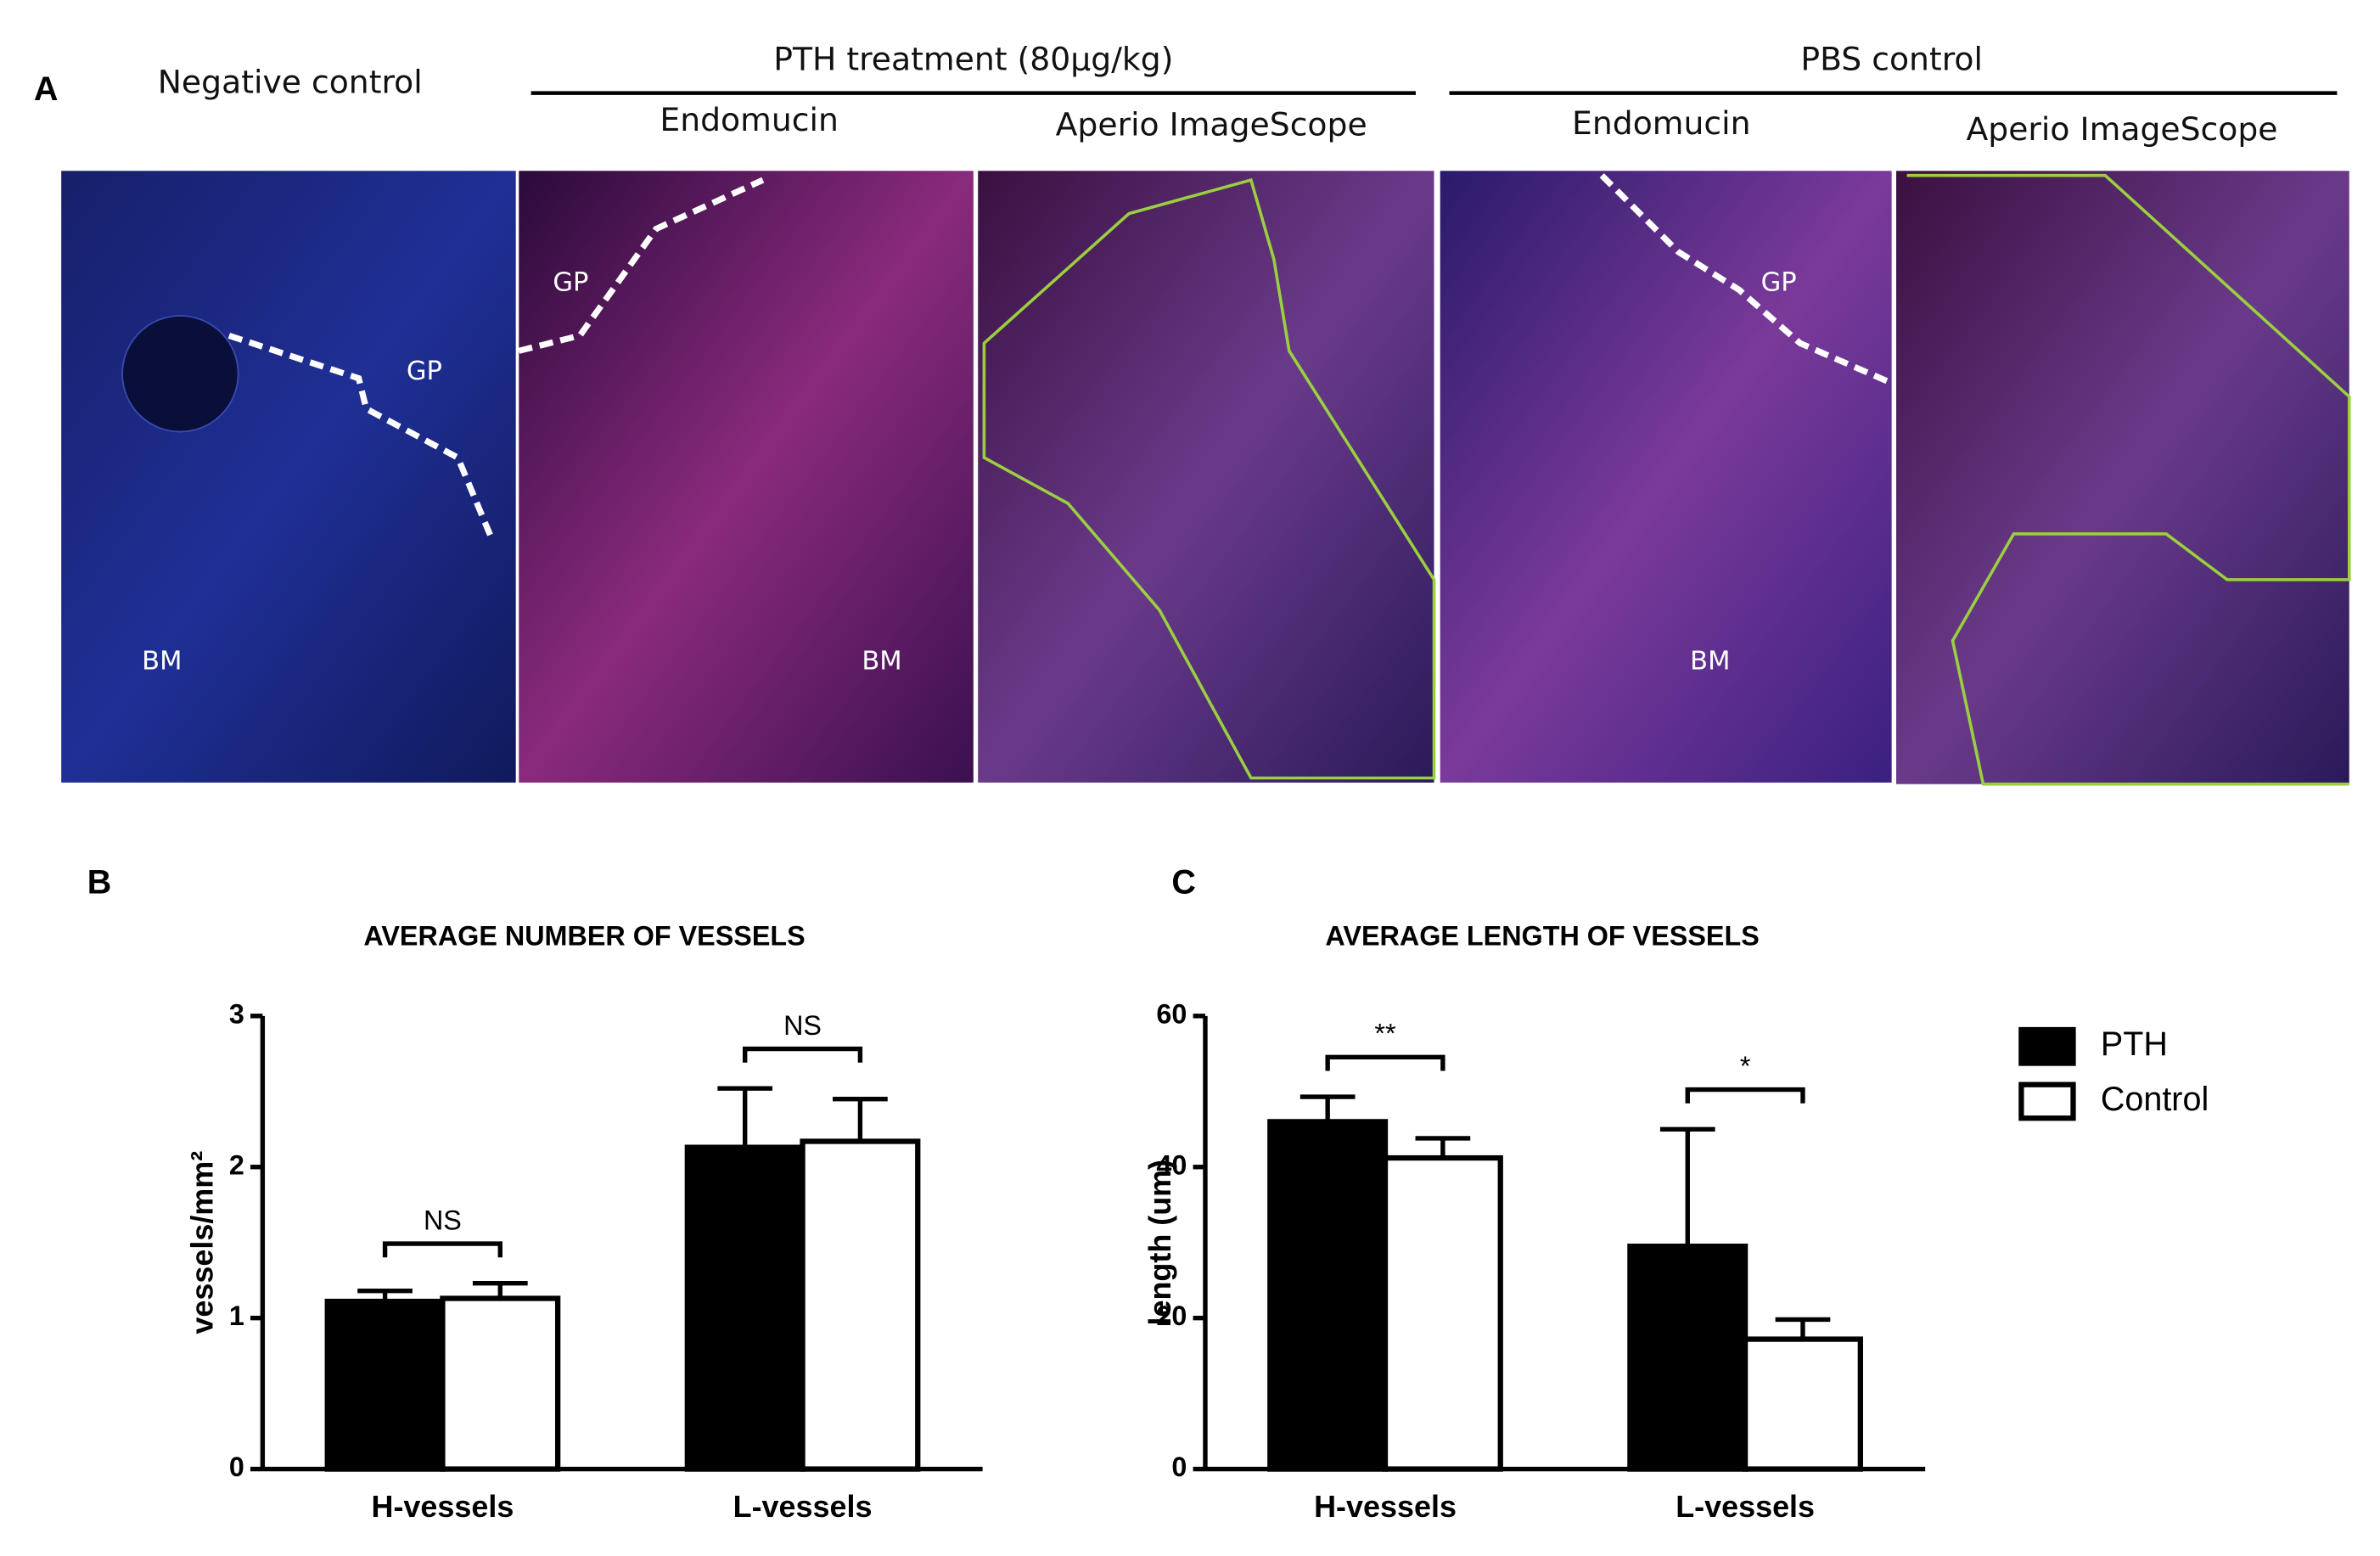 This screenshot has width=2380, height=1556. Describe the element at coordinates (973, 58) in the screenshot. I see `group-title: PTH treatment (80µg/kg)` at that location.